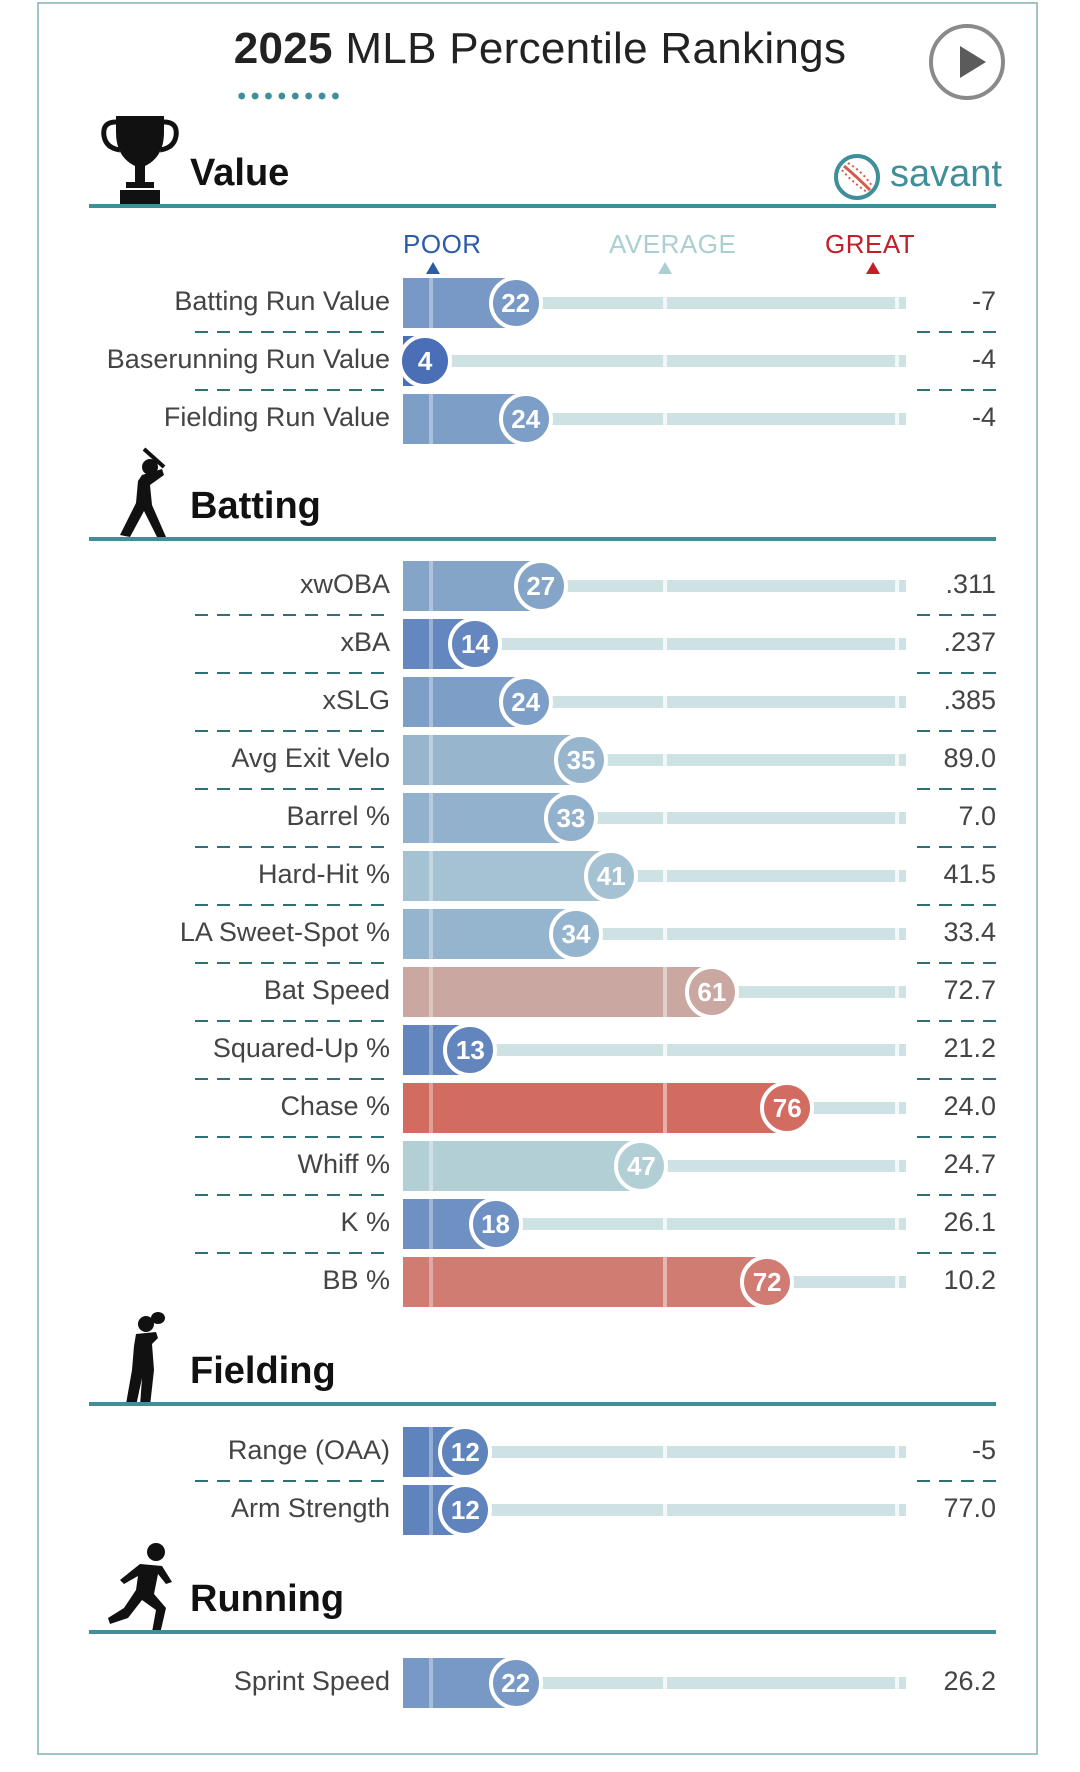 This screenshot has width=1080, height=1772. What do you see at coordinates (665, 1108) in the screenshot?
I see `bar-average-tick` at bounding box center [665, 1108].